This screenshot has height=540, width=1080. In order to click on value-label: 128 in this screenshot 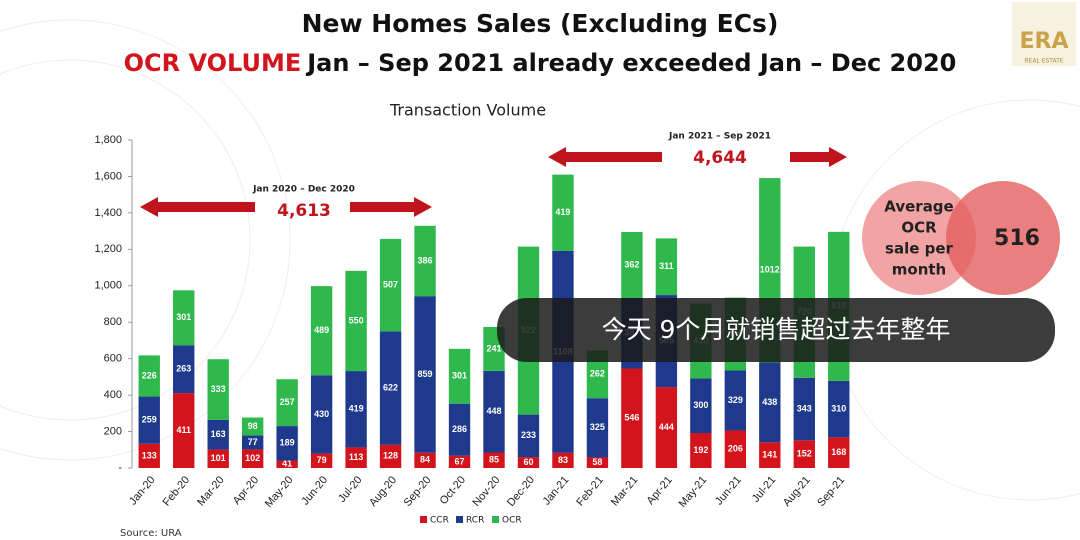, I will do `click(390, 456)`.